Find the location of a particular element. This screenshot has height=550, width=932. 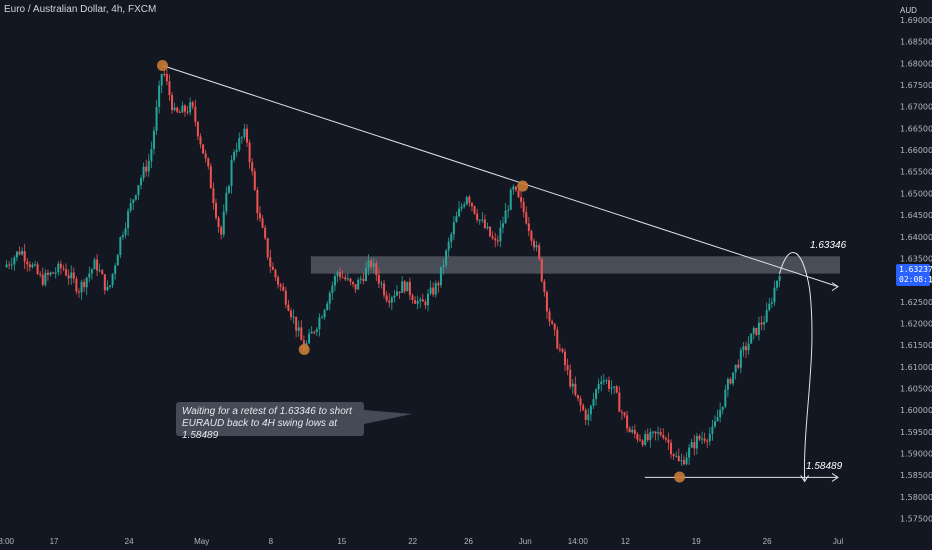

trendline-arrowhead is located at coordinates (835, 287).